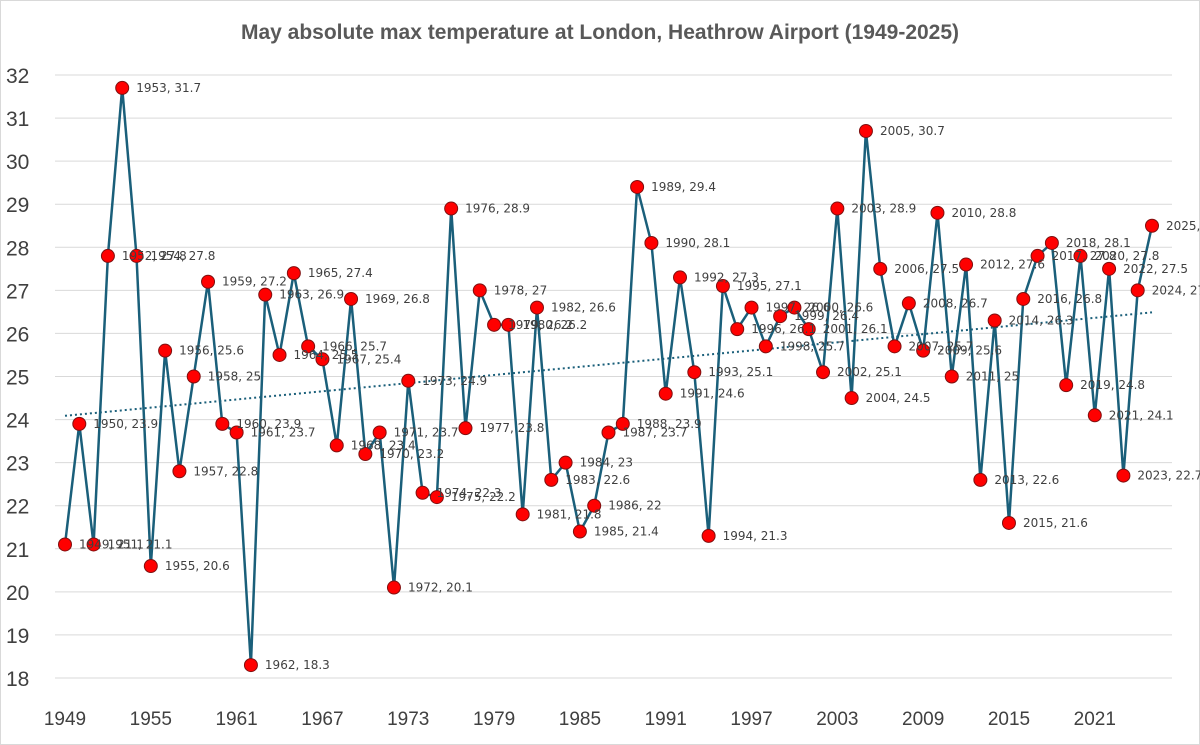 The image size is (1200, 745). What do you see at coordinates (551, 479) in the screenshot?
I see `data-point-1983` at bounding box center [551, 479].